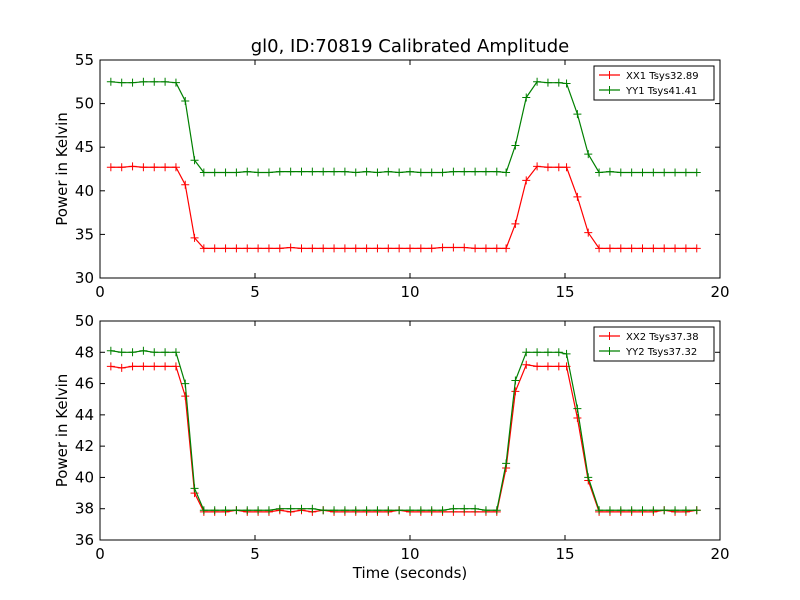 Image resolution: width=800 pixels, height=600 pixels. I want to click on chart-title: gl0, ID:70819 Calibrated Amplitude, so click(410, 46).